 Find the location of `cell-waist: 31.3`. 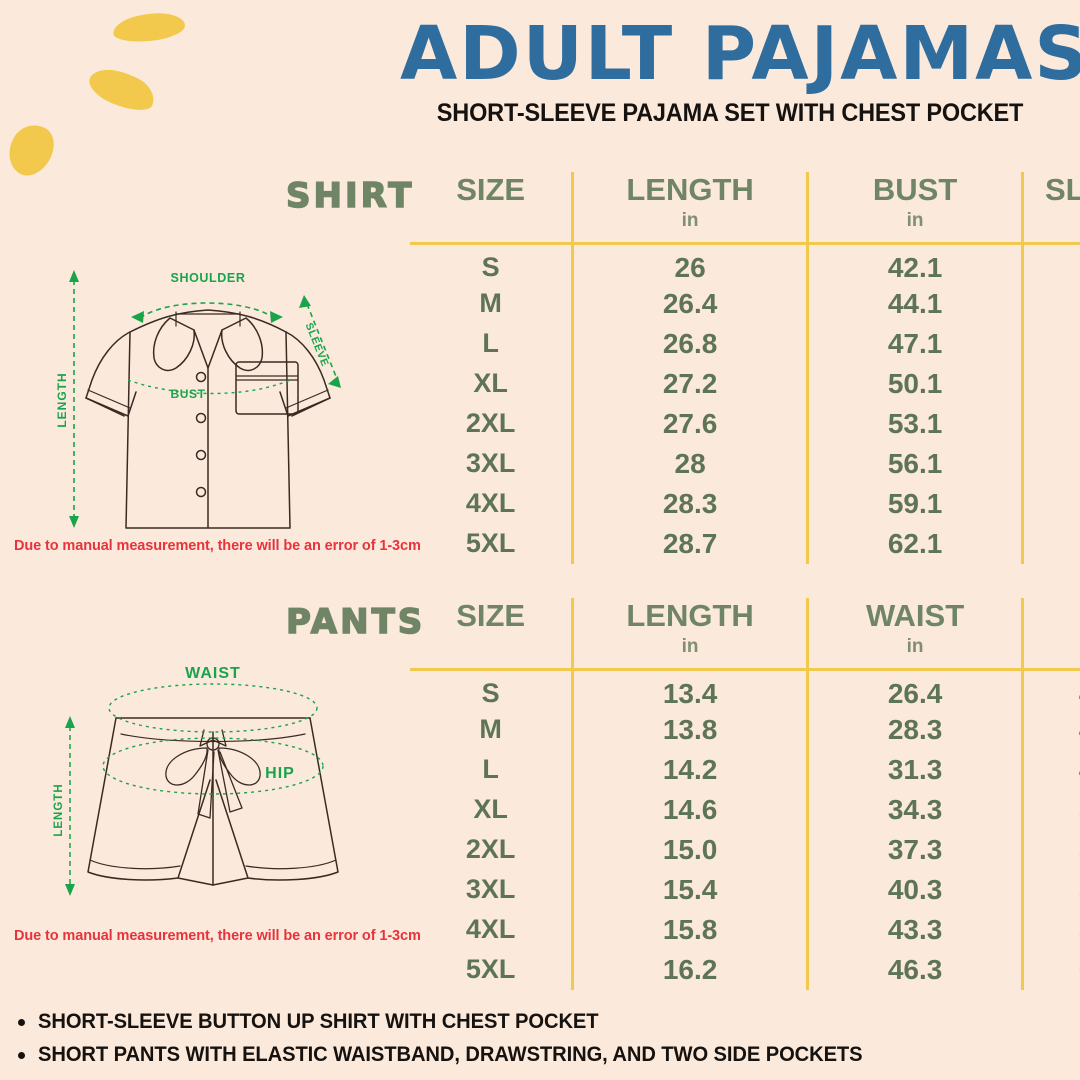

cell-waist: 31.3 is located at coordinates (914, 769).